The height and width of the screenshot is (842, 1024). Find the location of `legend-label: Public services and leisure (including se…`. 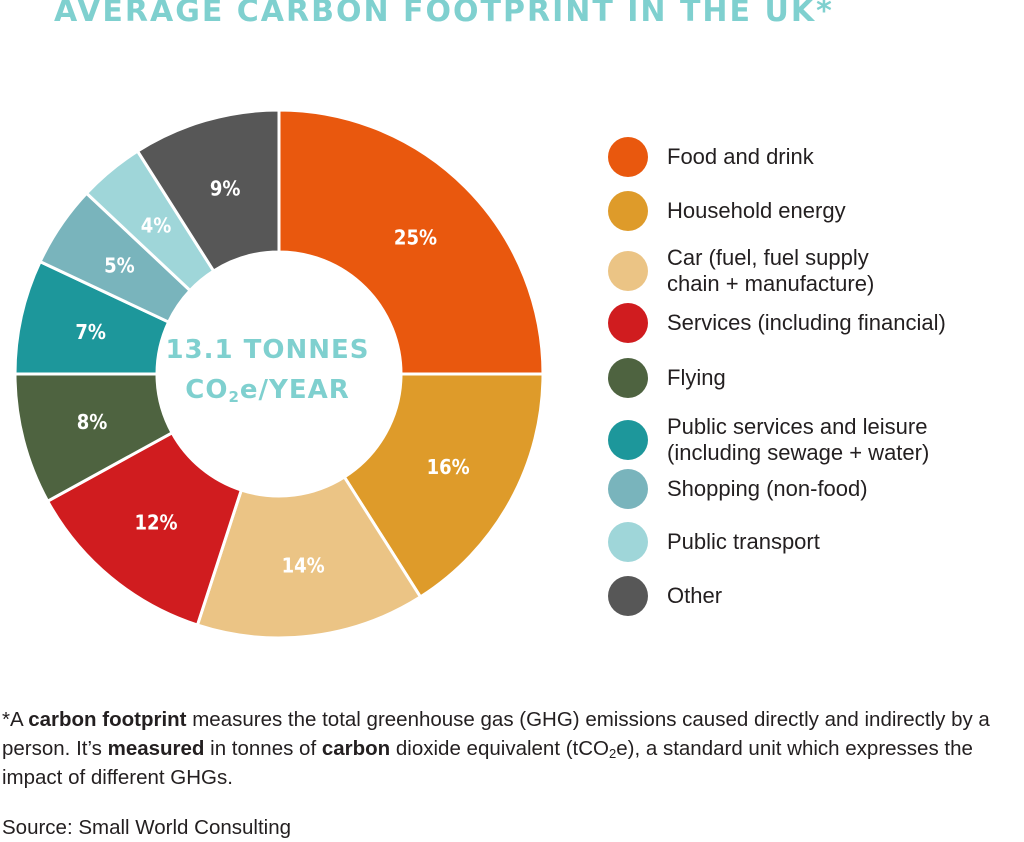

legend-label: Public services and leisure (including se… is located at coordinates (798, 440).